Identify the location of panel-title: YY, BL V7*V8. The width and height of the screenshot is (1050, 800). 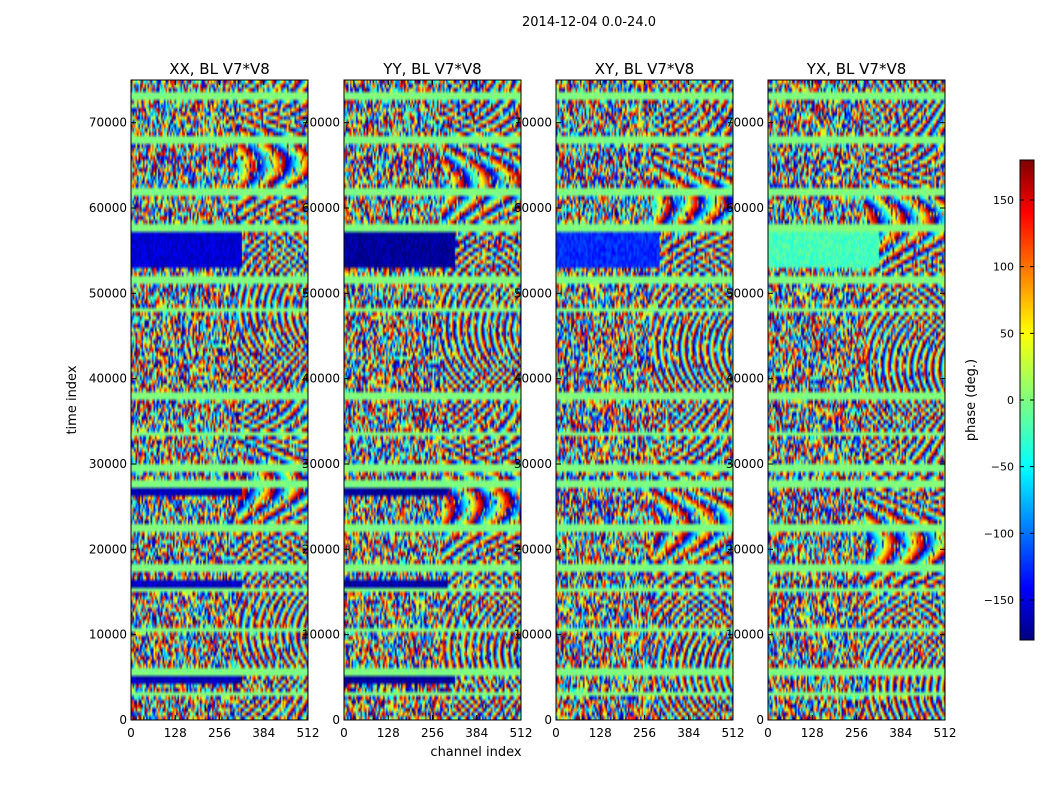
(431, 69).